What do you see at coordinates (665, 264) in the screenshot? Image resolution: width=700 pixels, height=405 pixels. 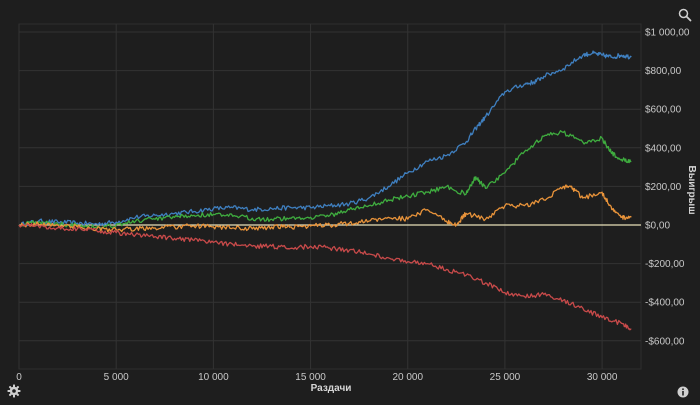 I see `y-tick-label: -$200,00` at bounding box center [665, 264].